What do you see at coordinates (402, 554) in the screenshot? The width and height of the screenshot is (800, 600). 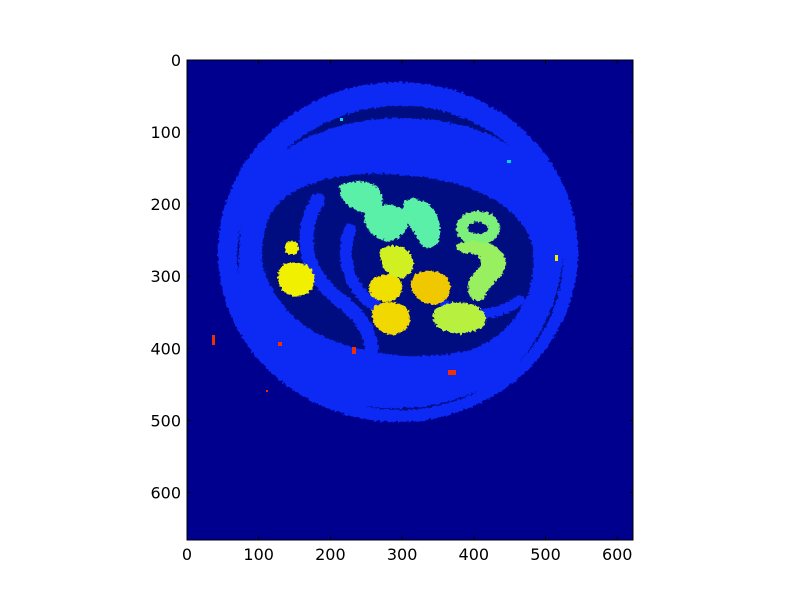 I see `x-tick-label: 300` at bounding box center [402, 554].